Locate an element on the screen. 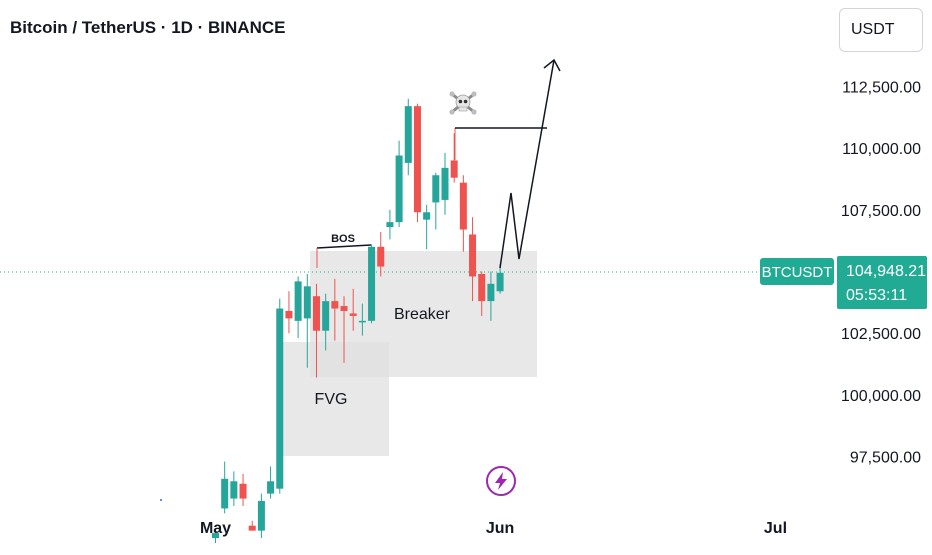 This screenshot has height=555, width=932. chart-title: Bitcoin / TetherUS · 1D · BINANCE is located at coordinates (148, 27).